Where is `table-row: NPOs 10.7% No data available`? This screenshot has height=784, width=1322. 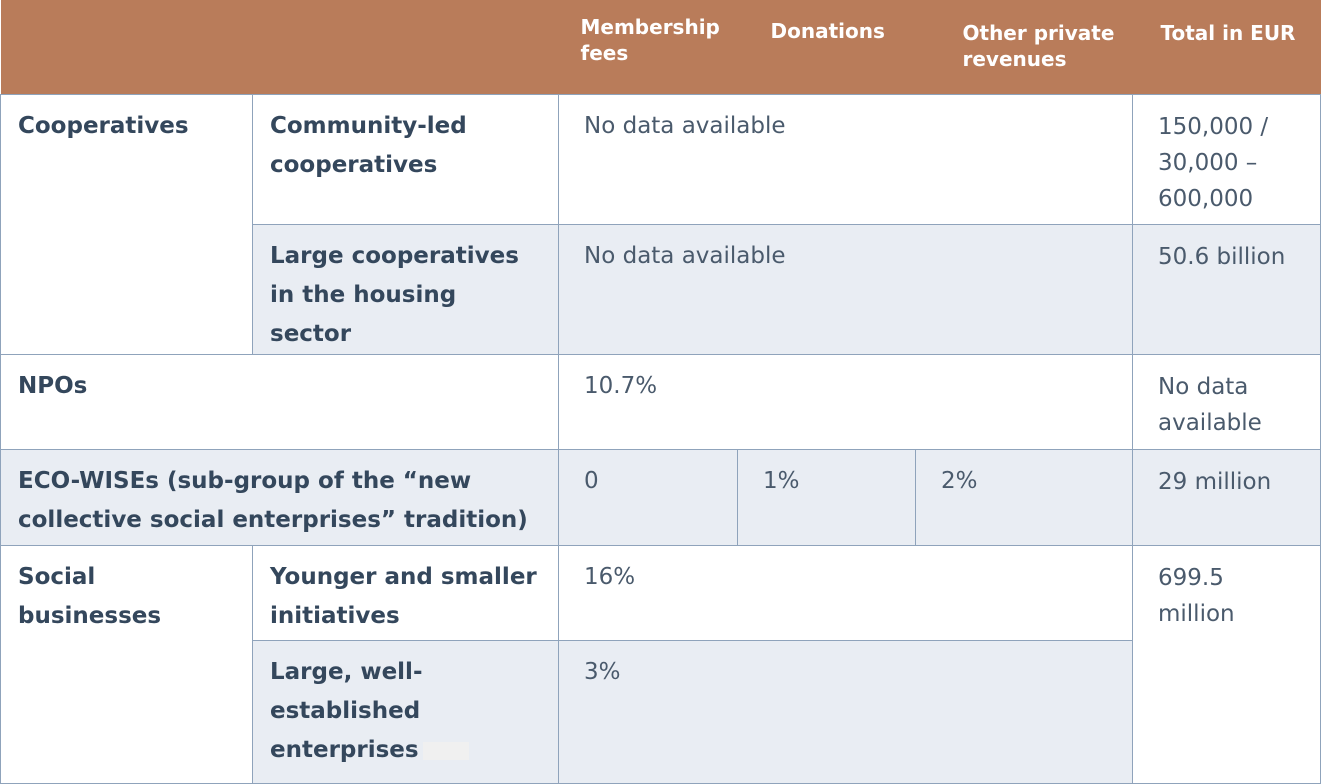 table-row: NPOs 10.7% No data available is located at coordinates (660, 402).